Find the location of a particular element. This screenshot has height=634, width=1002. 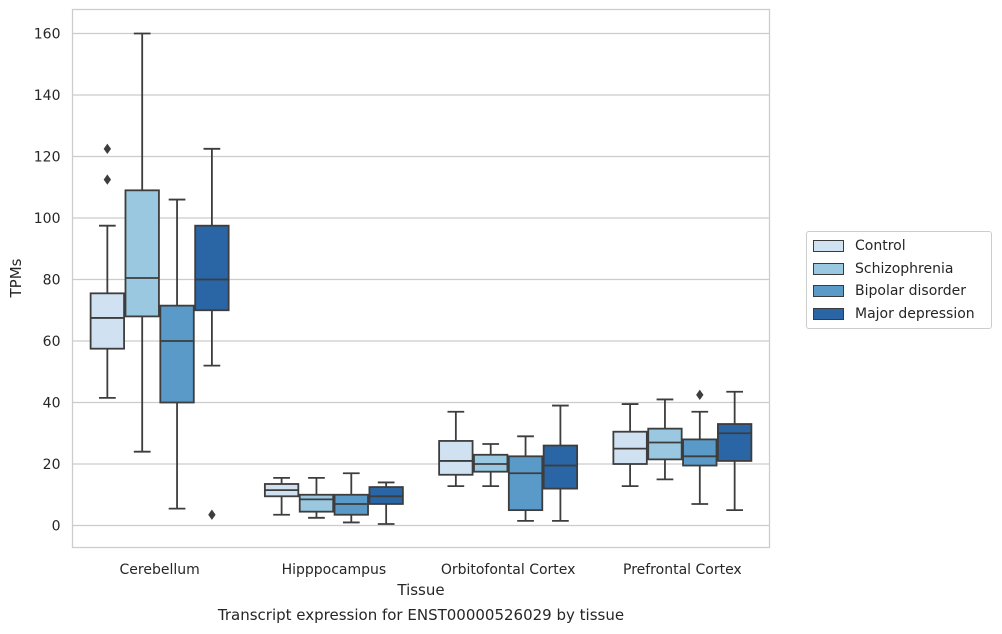

y-tick-label: 60 is located at coordinates (52, 342).